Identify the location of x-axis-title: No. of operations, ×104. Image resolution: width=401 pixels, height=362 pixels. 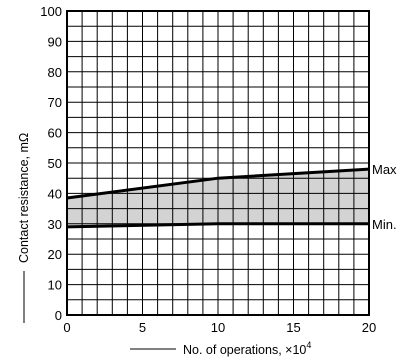
(247, 348).